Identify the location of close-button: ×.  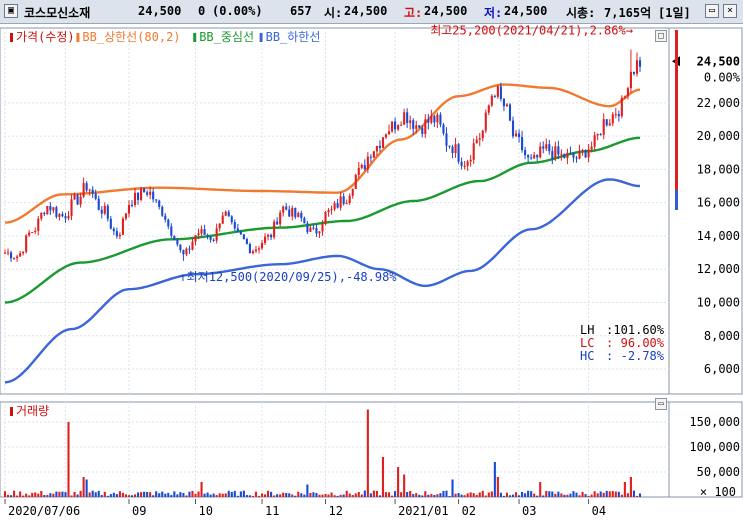
(730, 11).